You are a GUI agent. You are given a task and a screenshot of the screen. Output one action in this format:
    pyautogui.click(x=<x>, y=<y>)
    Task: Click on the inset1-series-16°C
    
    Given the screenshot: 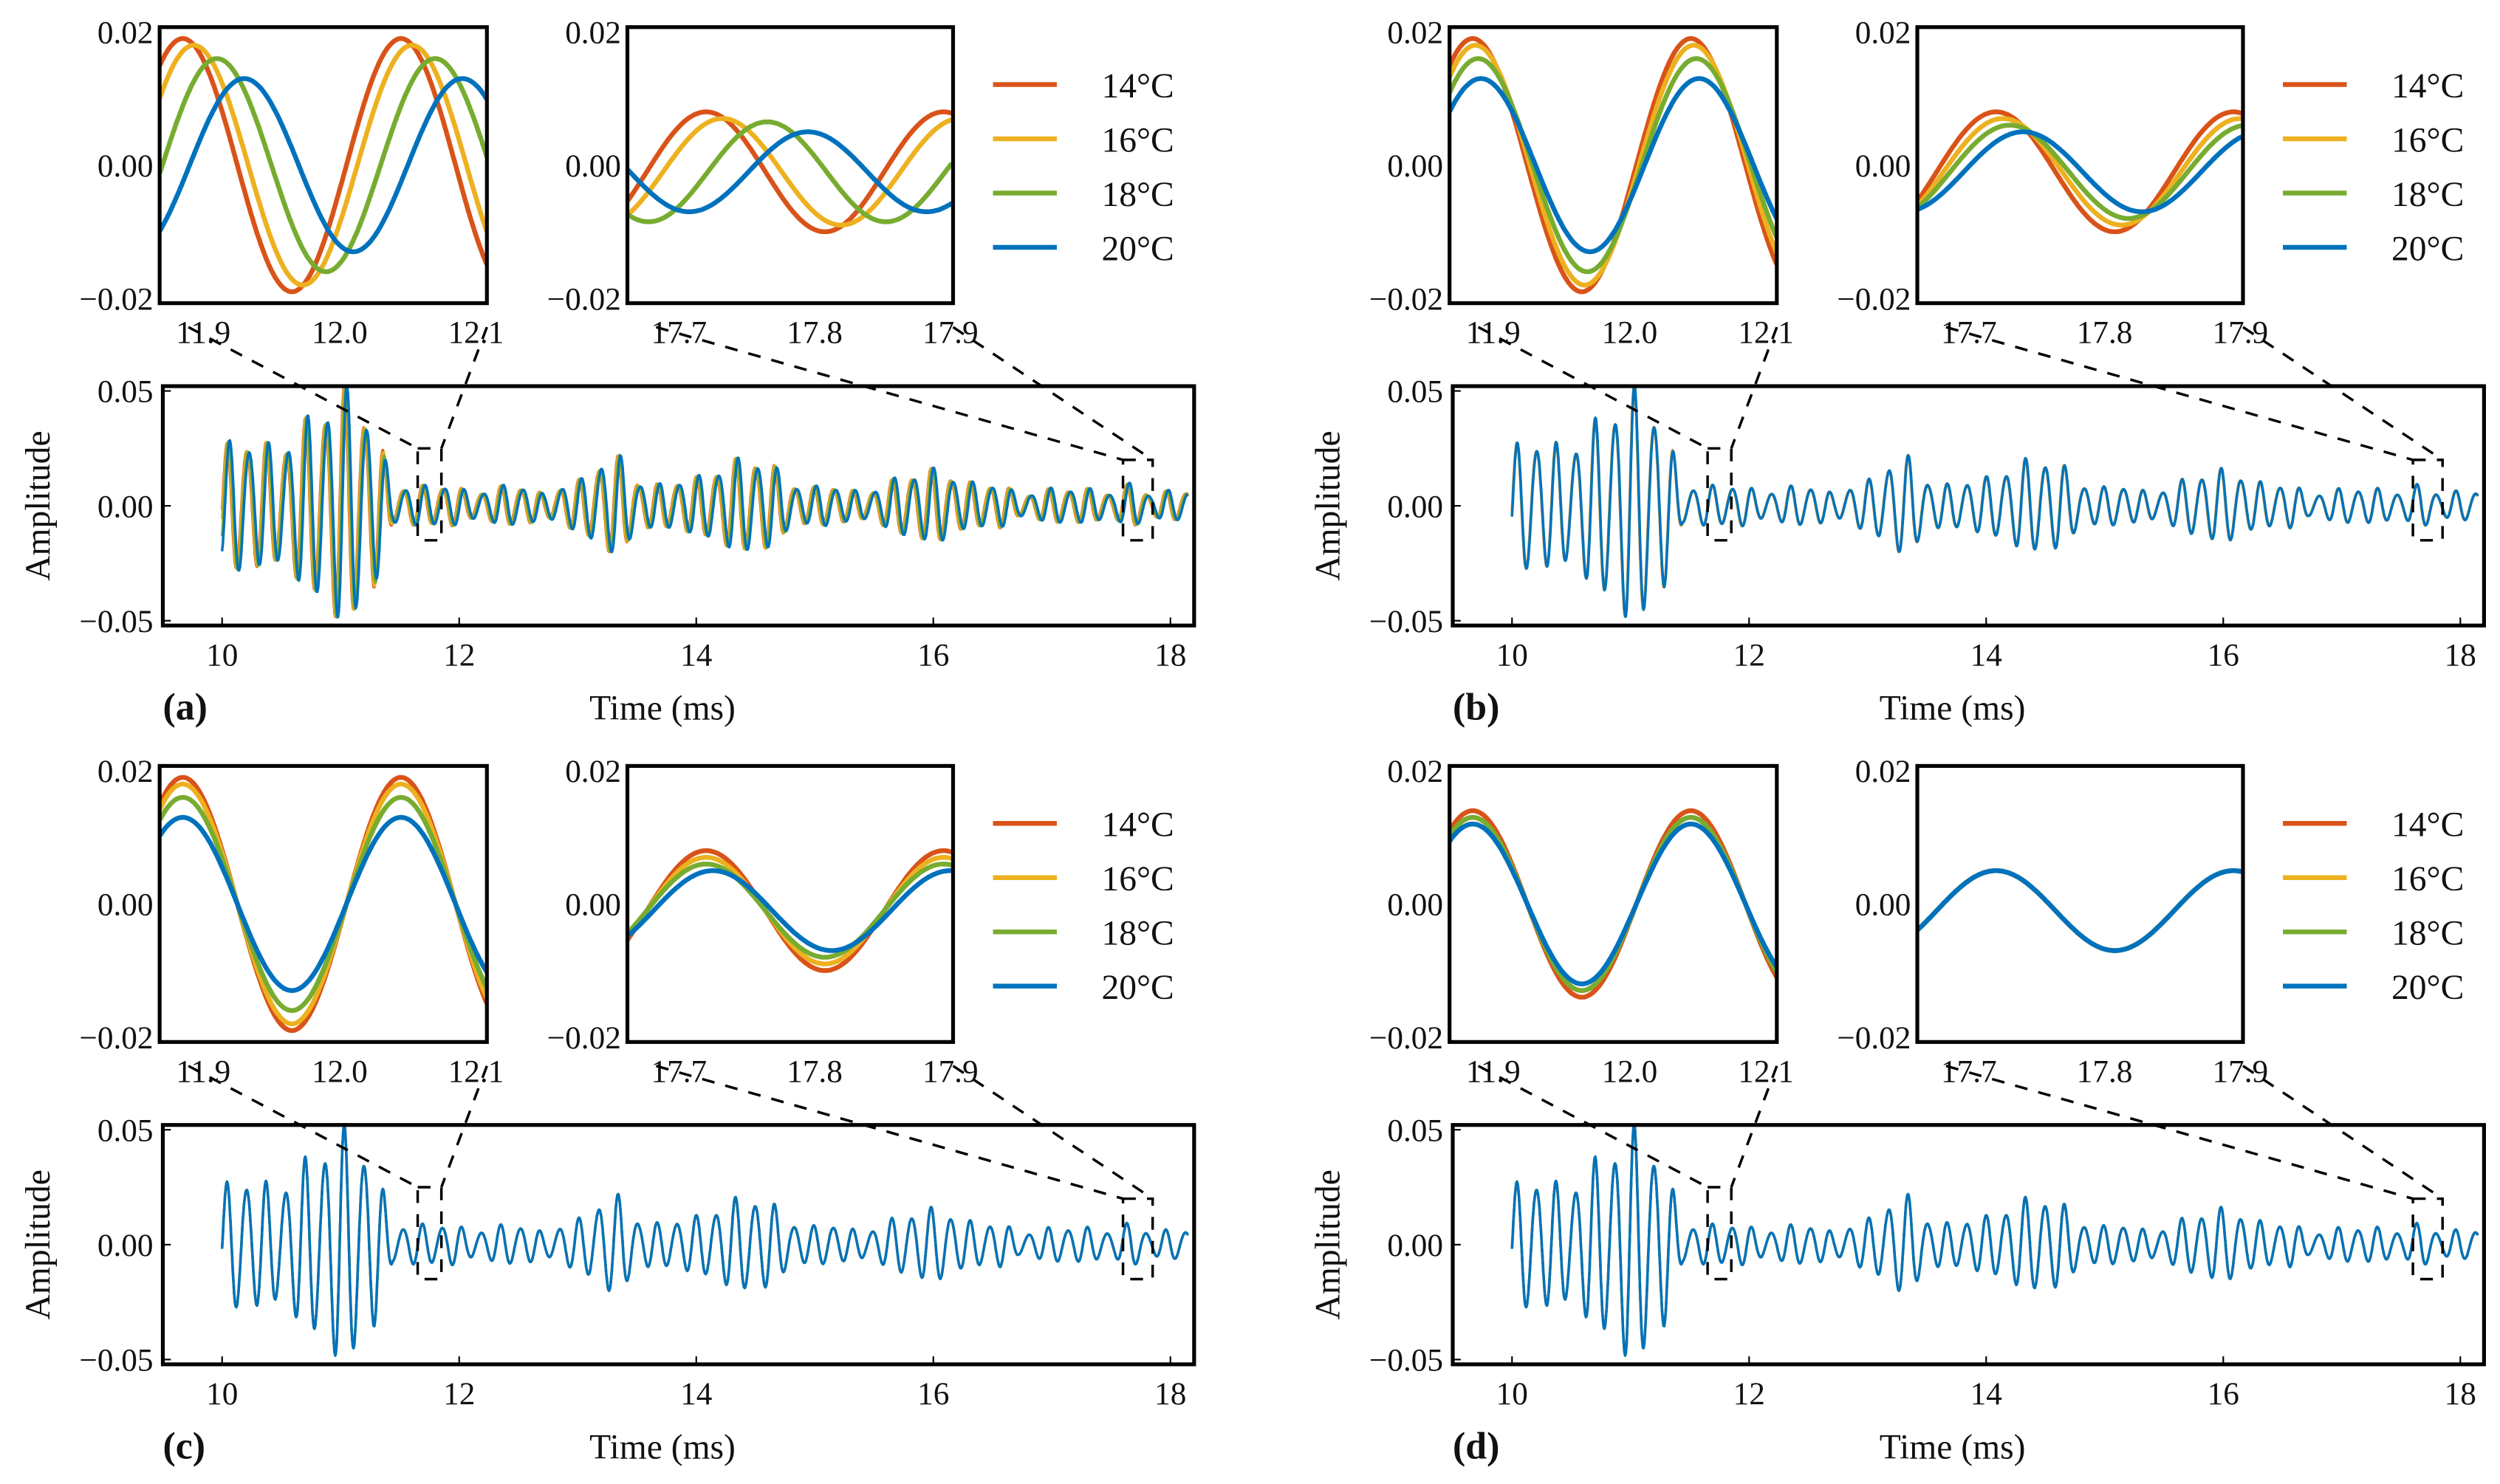 What is the action you would take?
    pyautogui.click(x=323, y=904)
    